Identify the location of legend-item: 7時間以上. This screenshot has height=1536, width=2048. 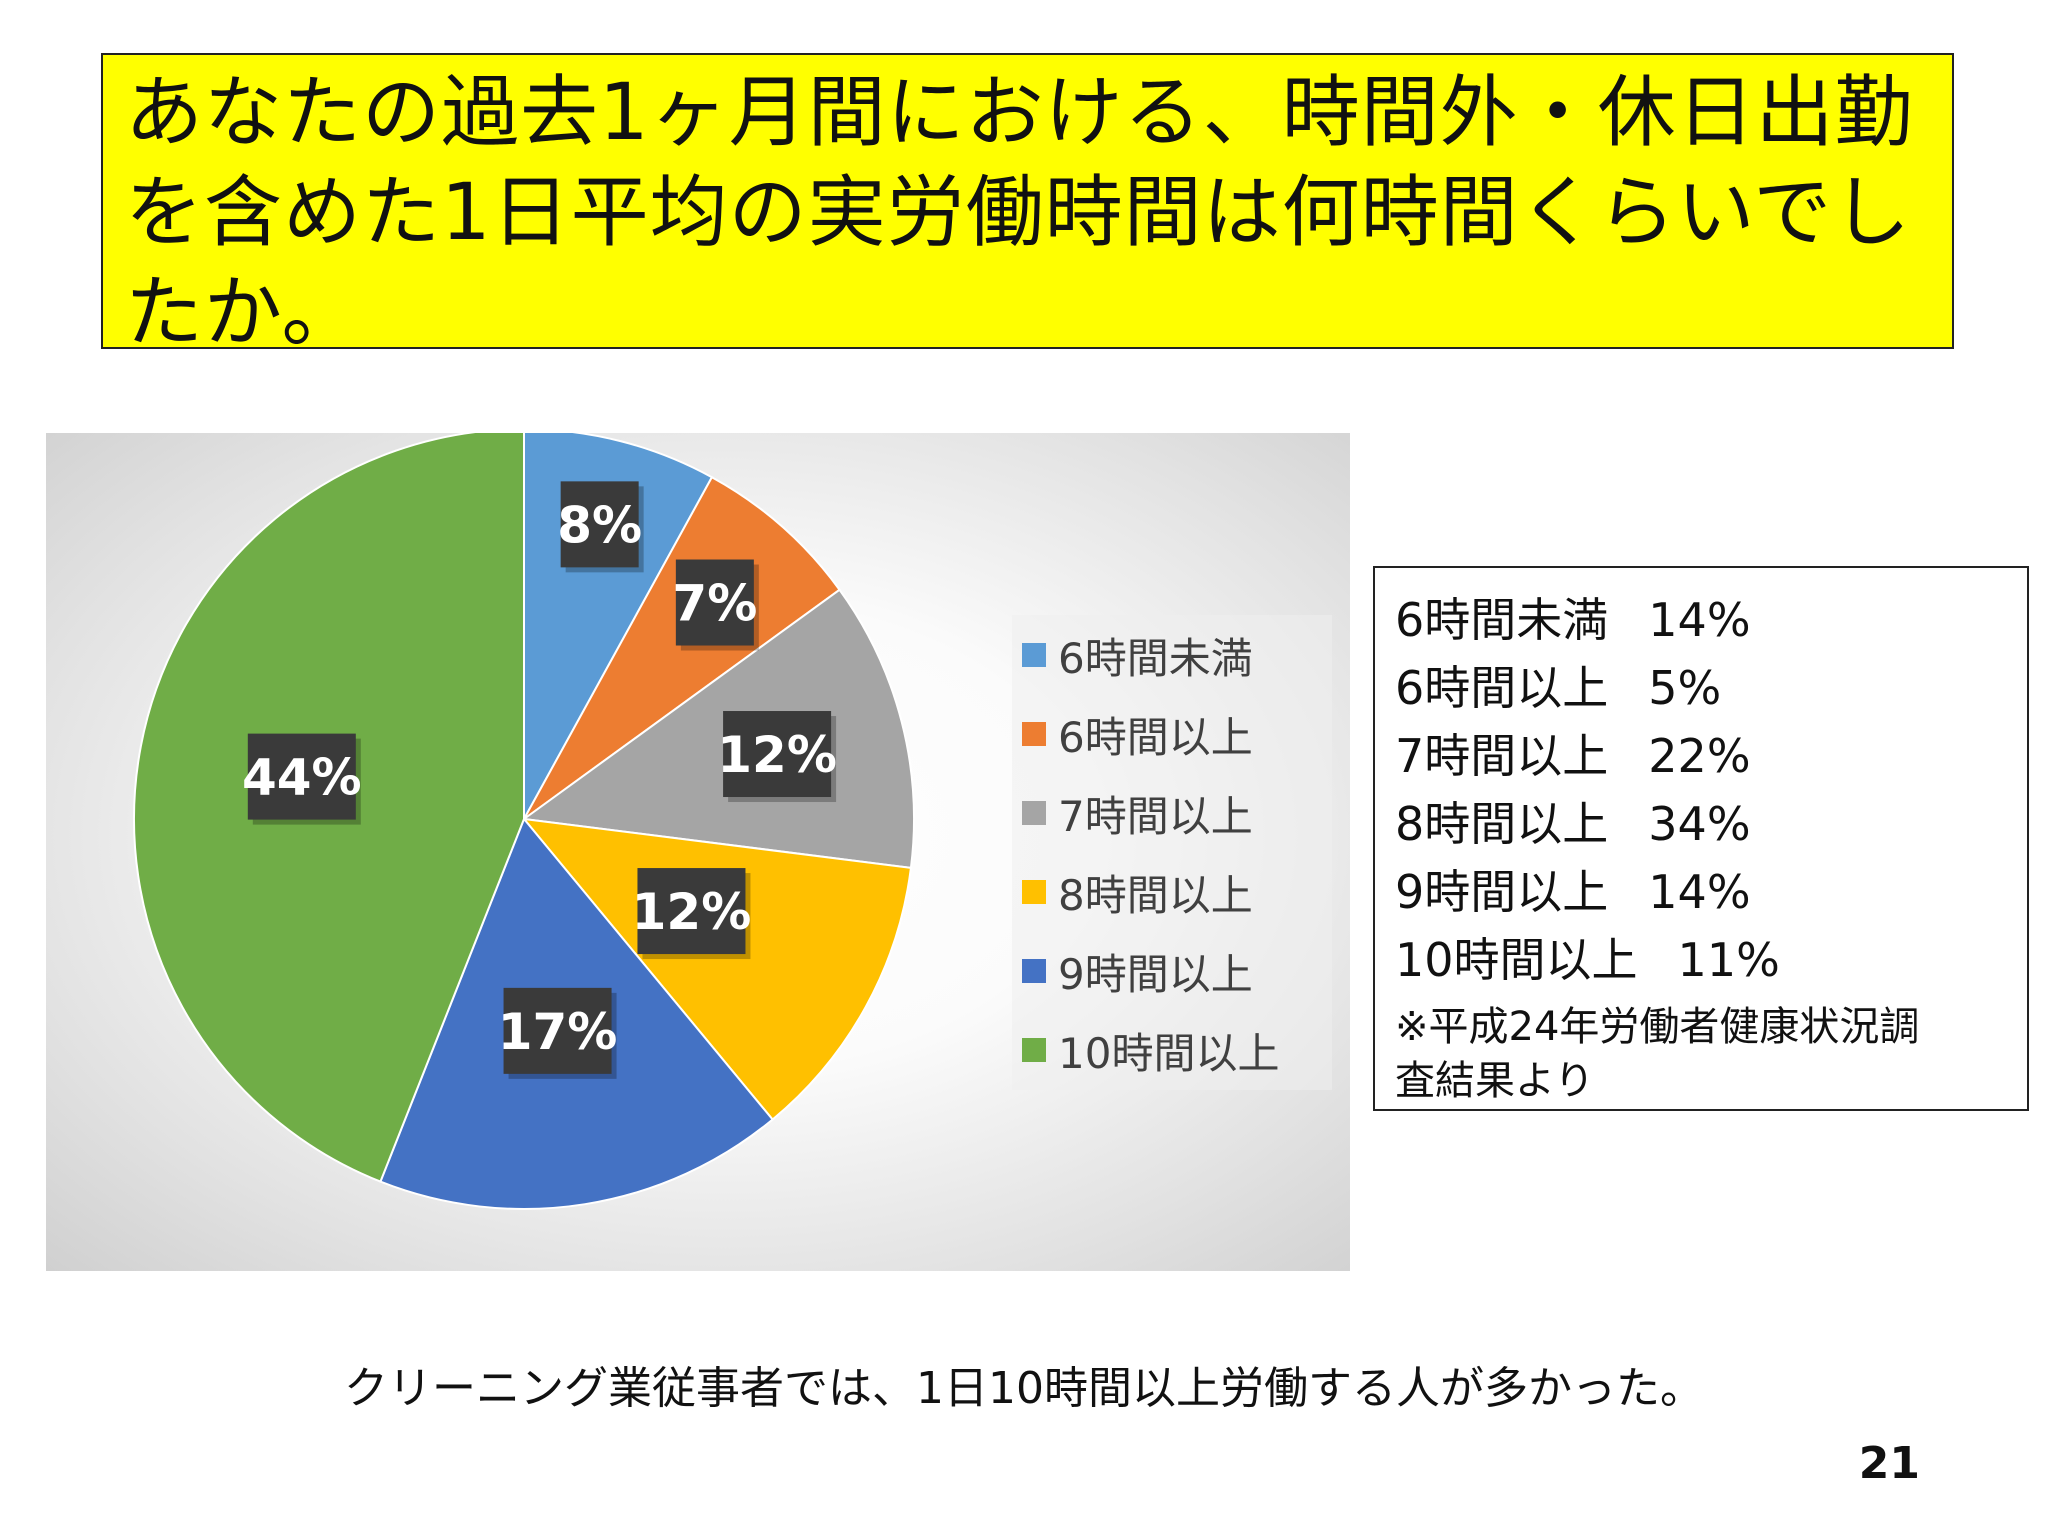
(1137, 813).